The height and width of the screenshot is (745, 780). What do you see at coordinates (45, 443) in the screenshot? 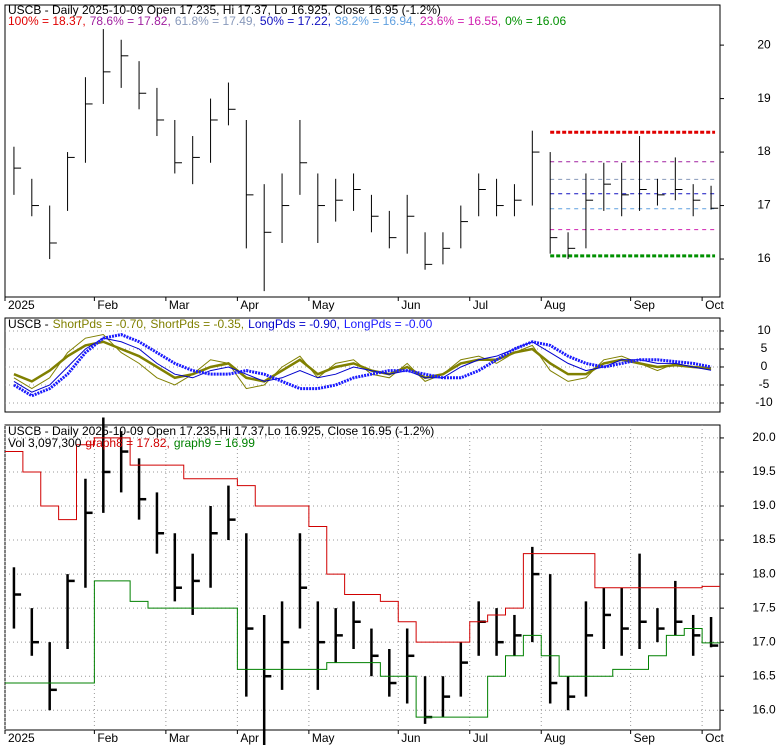
I see `header-part: Vol 3,097,300` at bounding box center [45, 443].